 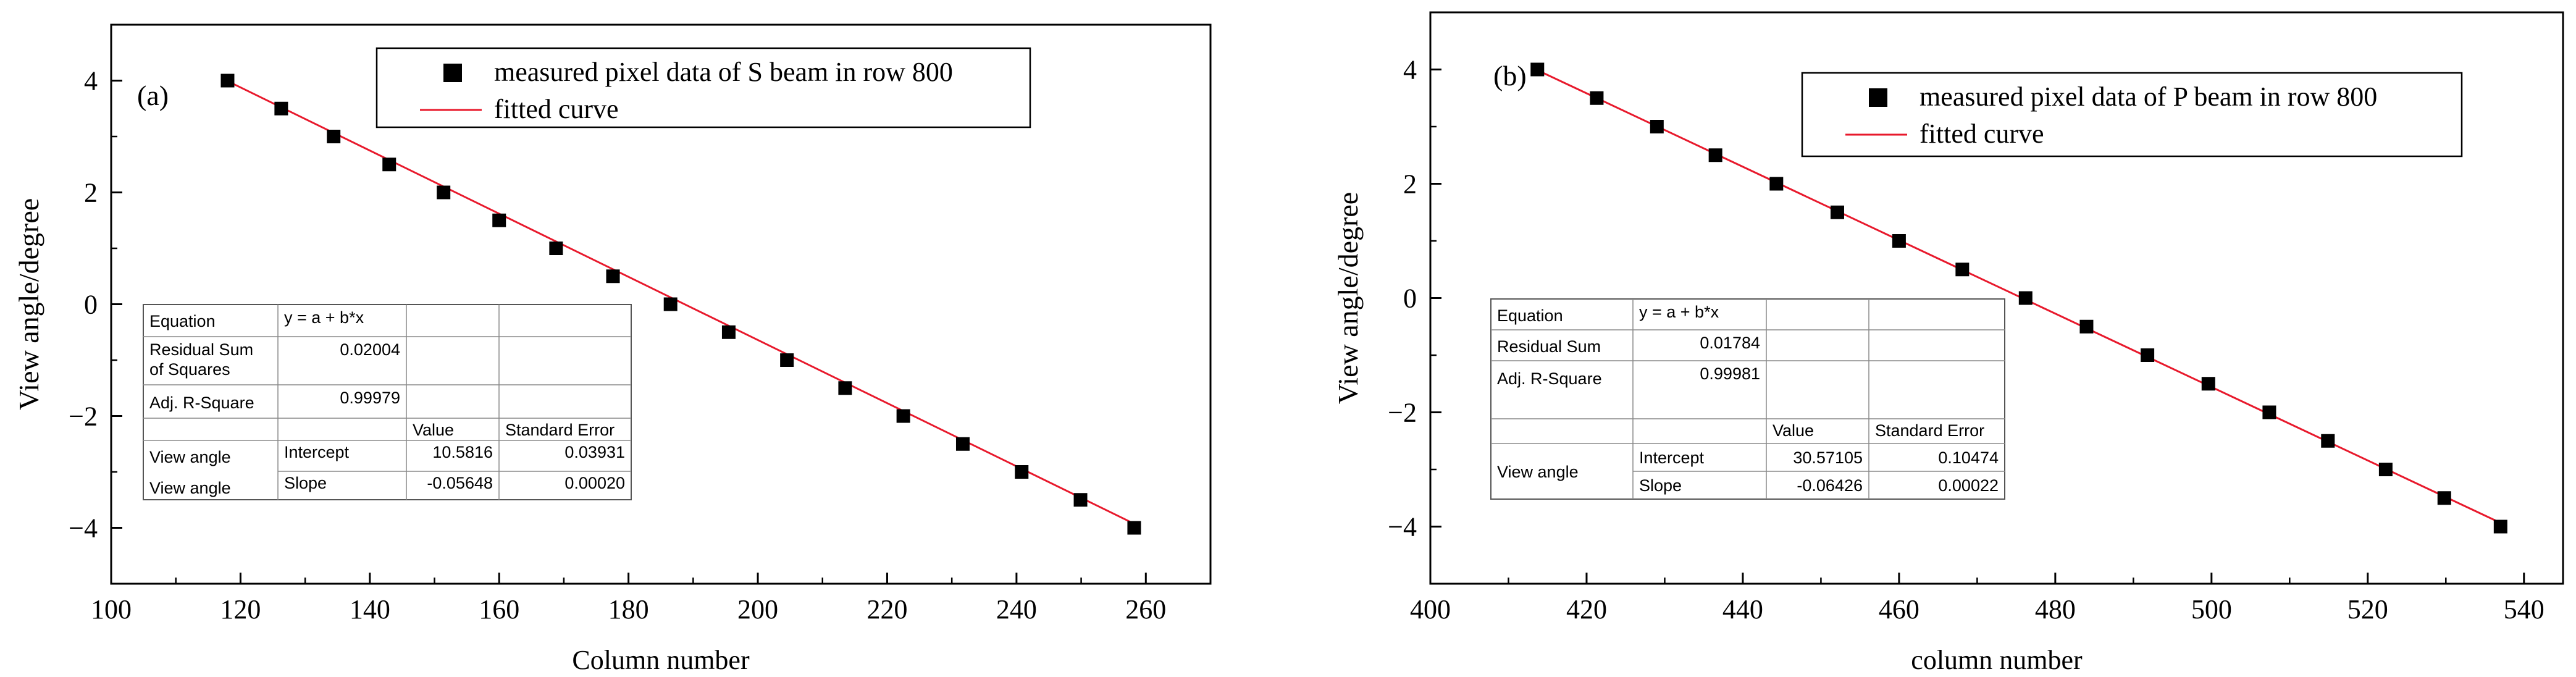 What do you see at coordinates (2211, 609) in the screenshot?
I see `x-tick-label: 500` at bounding box center [2211, 609].